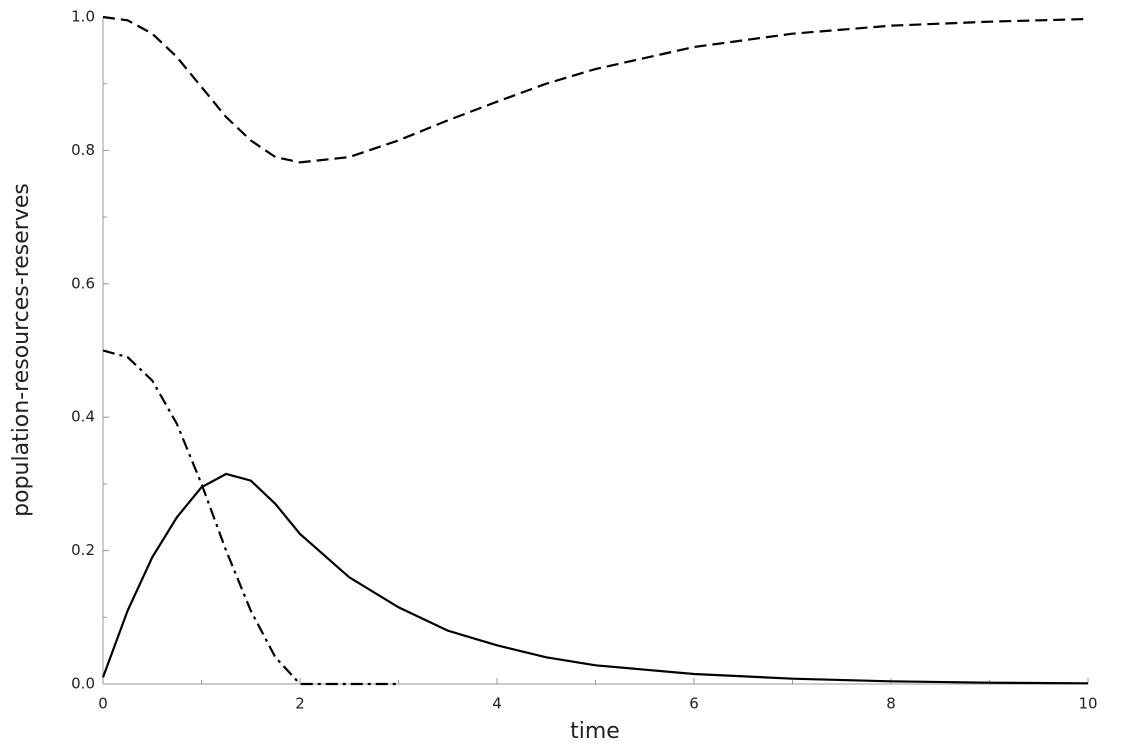 The width and height of the screenshot is (1125, 750). What do you see at coordinates (83, 150) in the screenshot?
I see `y-tick-label: 0.8` at bounding box center [83, 150].